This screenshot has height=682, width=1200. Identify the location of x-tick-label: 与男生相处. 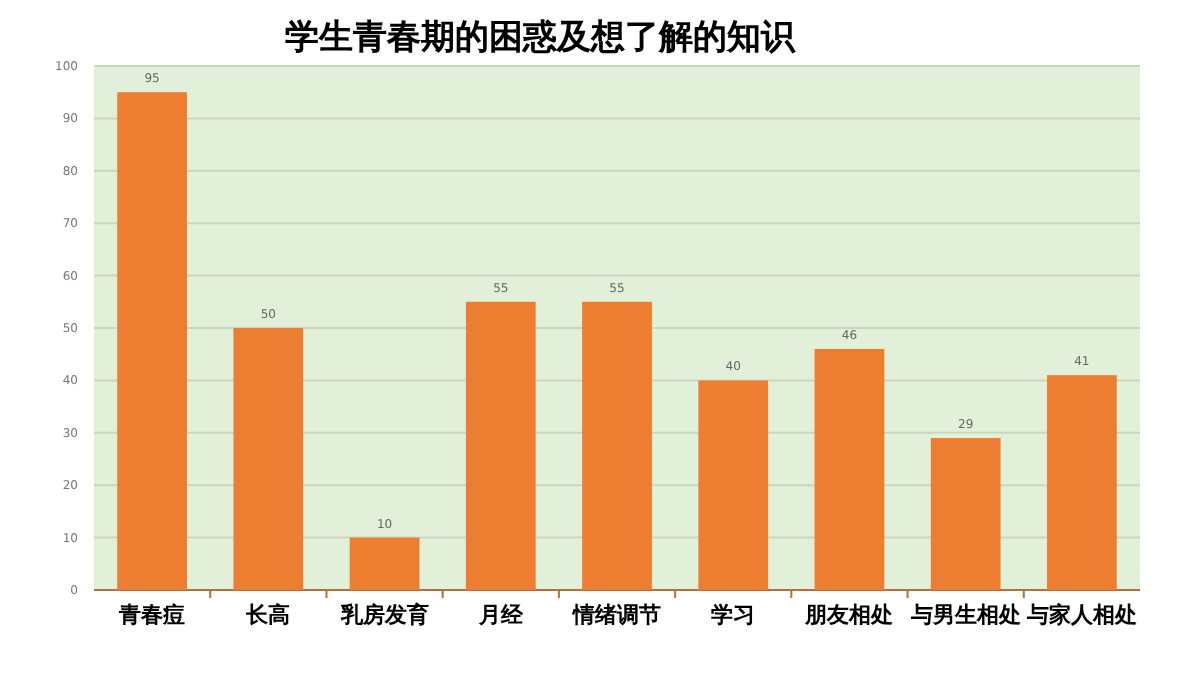
(964, 615).